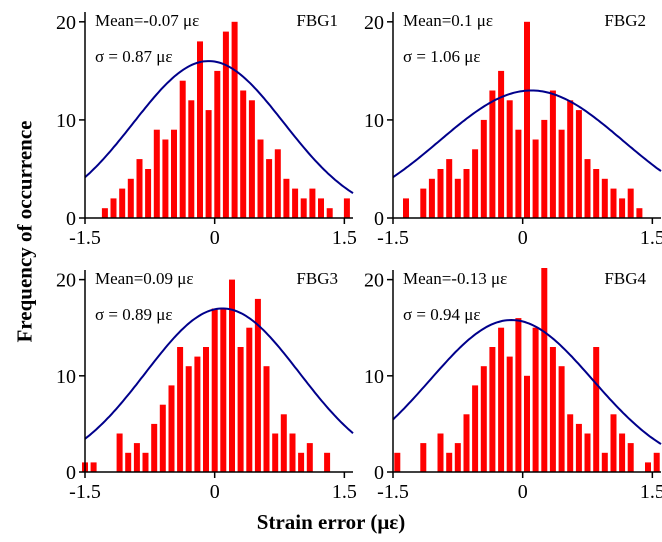 This screenshot has width=662, height=542. I want to click on chart-2-y-tick-label: 20, so click(374, 23).